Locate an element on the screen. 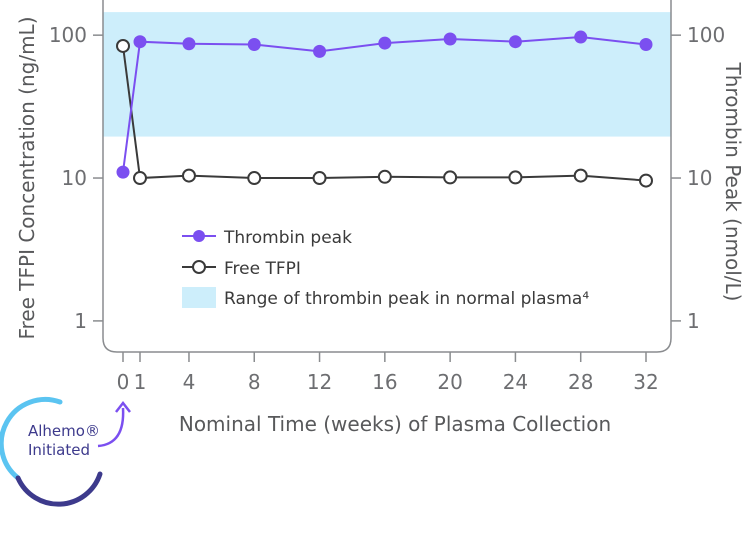 The width and height of the screenshot is (752, 552). legend-band-swatch is located at coordinates (199, 297).